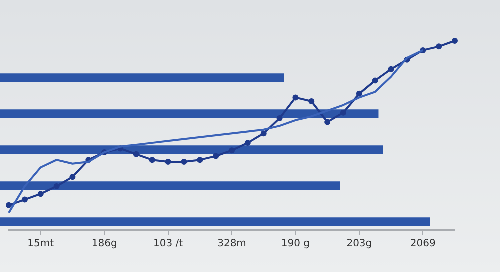 This screenshot has height=272, width=500. Describe the element at coordinates (295, 244) in the screenshot. I see `x-tick-label: 190 g` at that location.